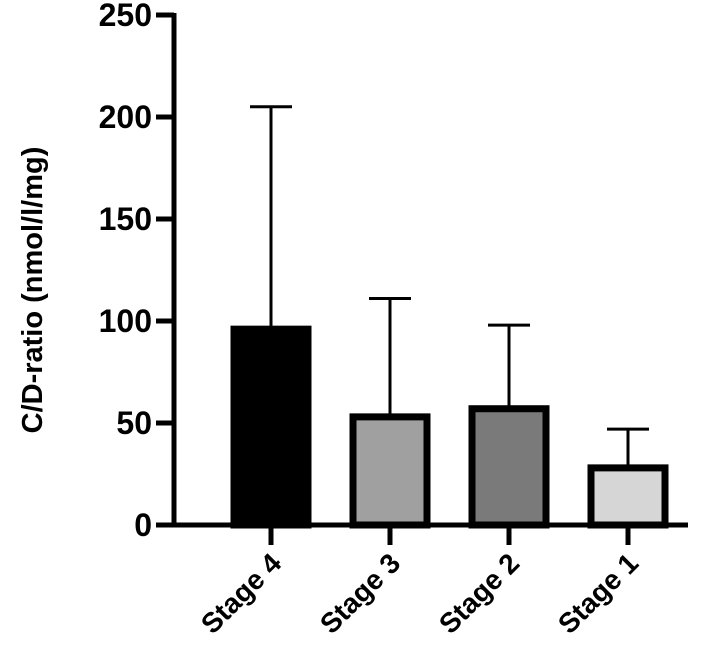  I want to click on x-tick-label: Stage 4, so click(241, 593).